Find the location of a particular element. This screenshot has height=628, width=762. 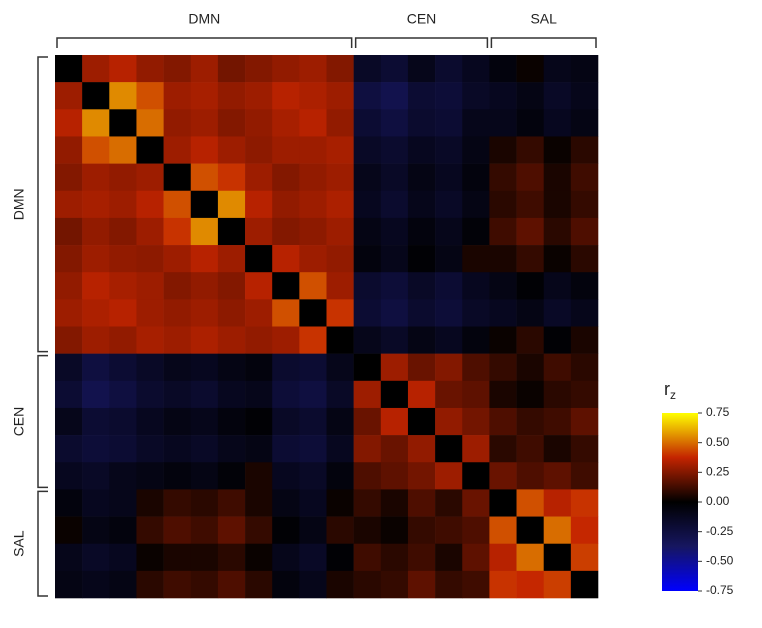

colorbar is located at coordinates (680, 502).